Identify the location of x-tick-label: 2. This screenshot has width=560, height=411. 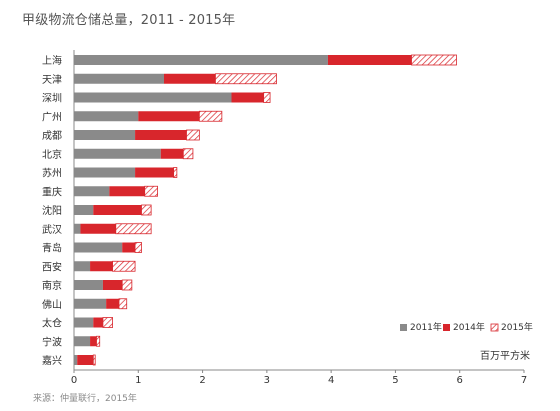
(202, 380).